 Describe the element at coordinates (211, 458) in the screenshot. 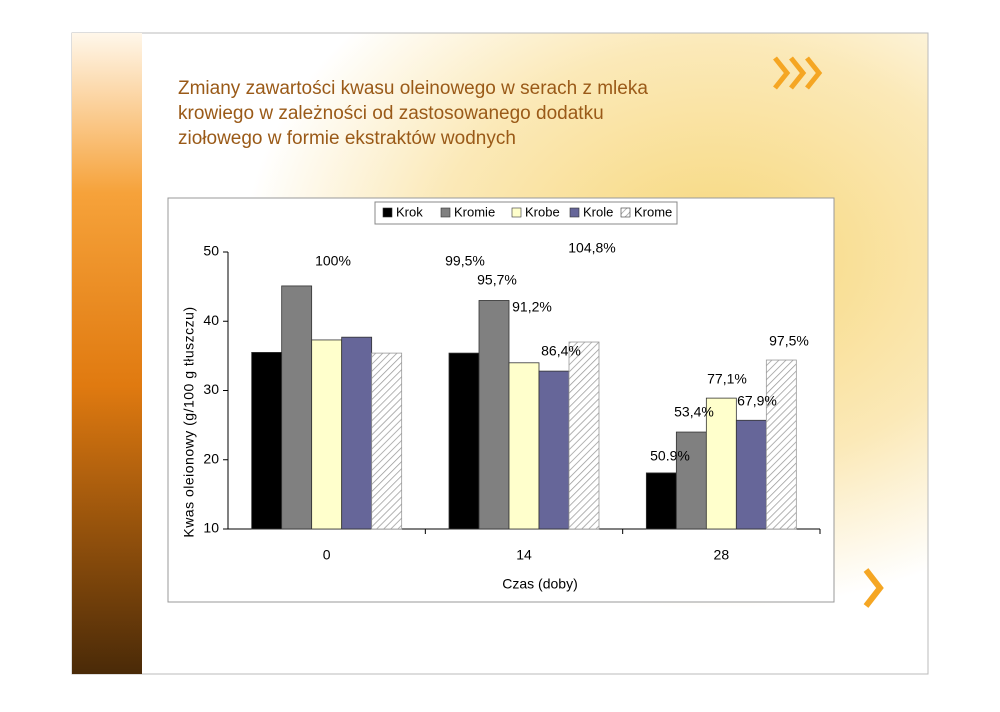

I see `y-tick-label: 20` at that location.